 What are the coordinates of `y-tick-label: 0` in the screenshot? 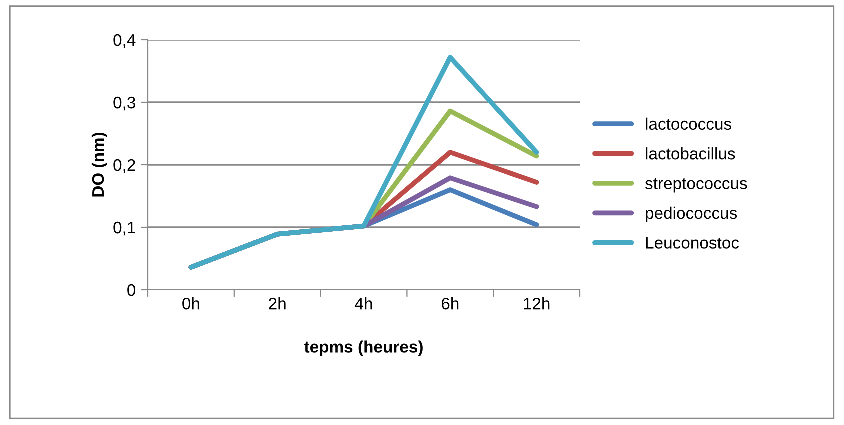 It's located at (132, 290).